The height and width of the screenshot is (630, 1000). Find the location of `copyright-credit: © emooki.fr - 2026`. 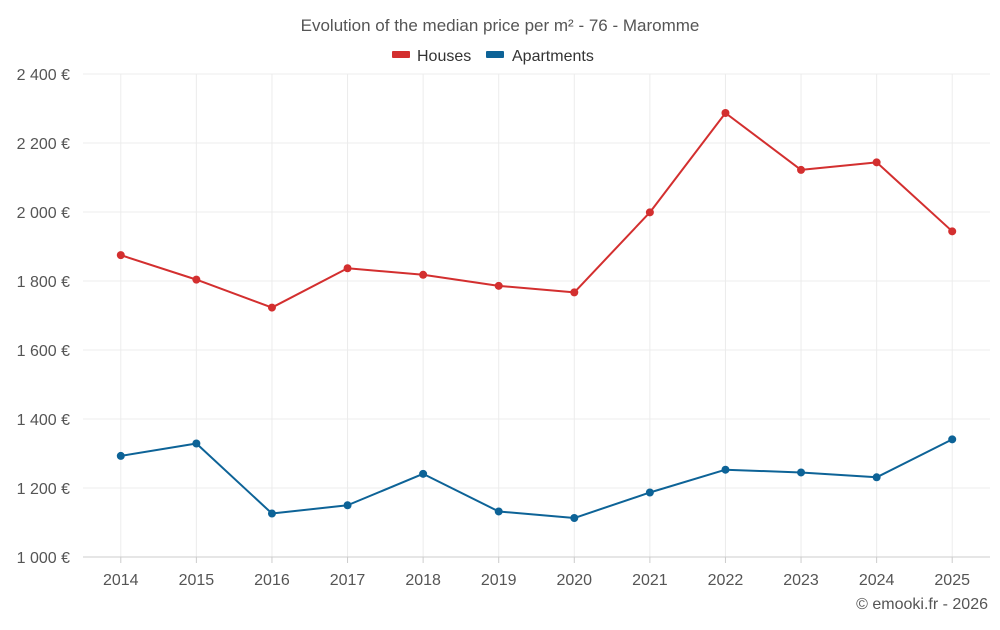

copyright-credit: © emooki.fr - 2026 is located at coordinates (922, 604).